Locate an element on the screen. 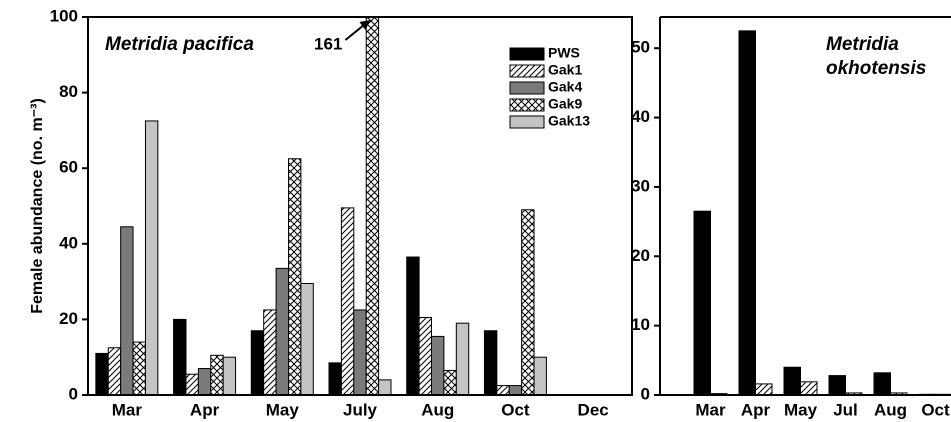 This screenshot has height=422, width=951. legend-label: Gak1 is located at coordinates (565, 70).